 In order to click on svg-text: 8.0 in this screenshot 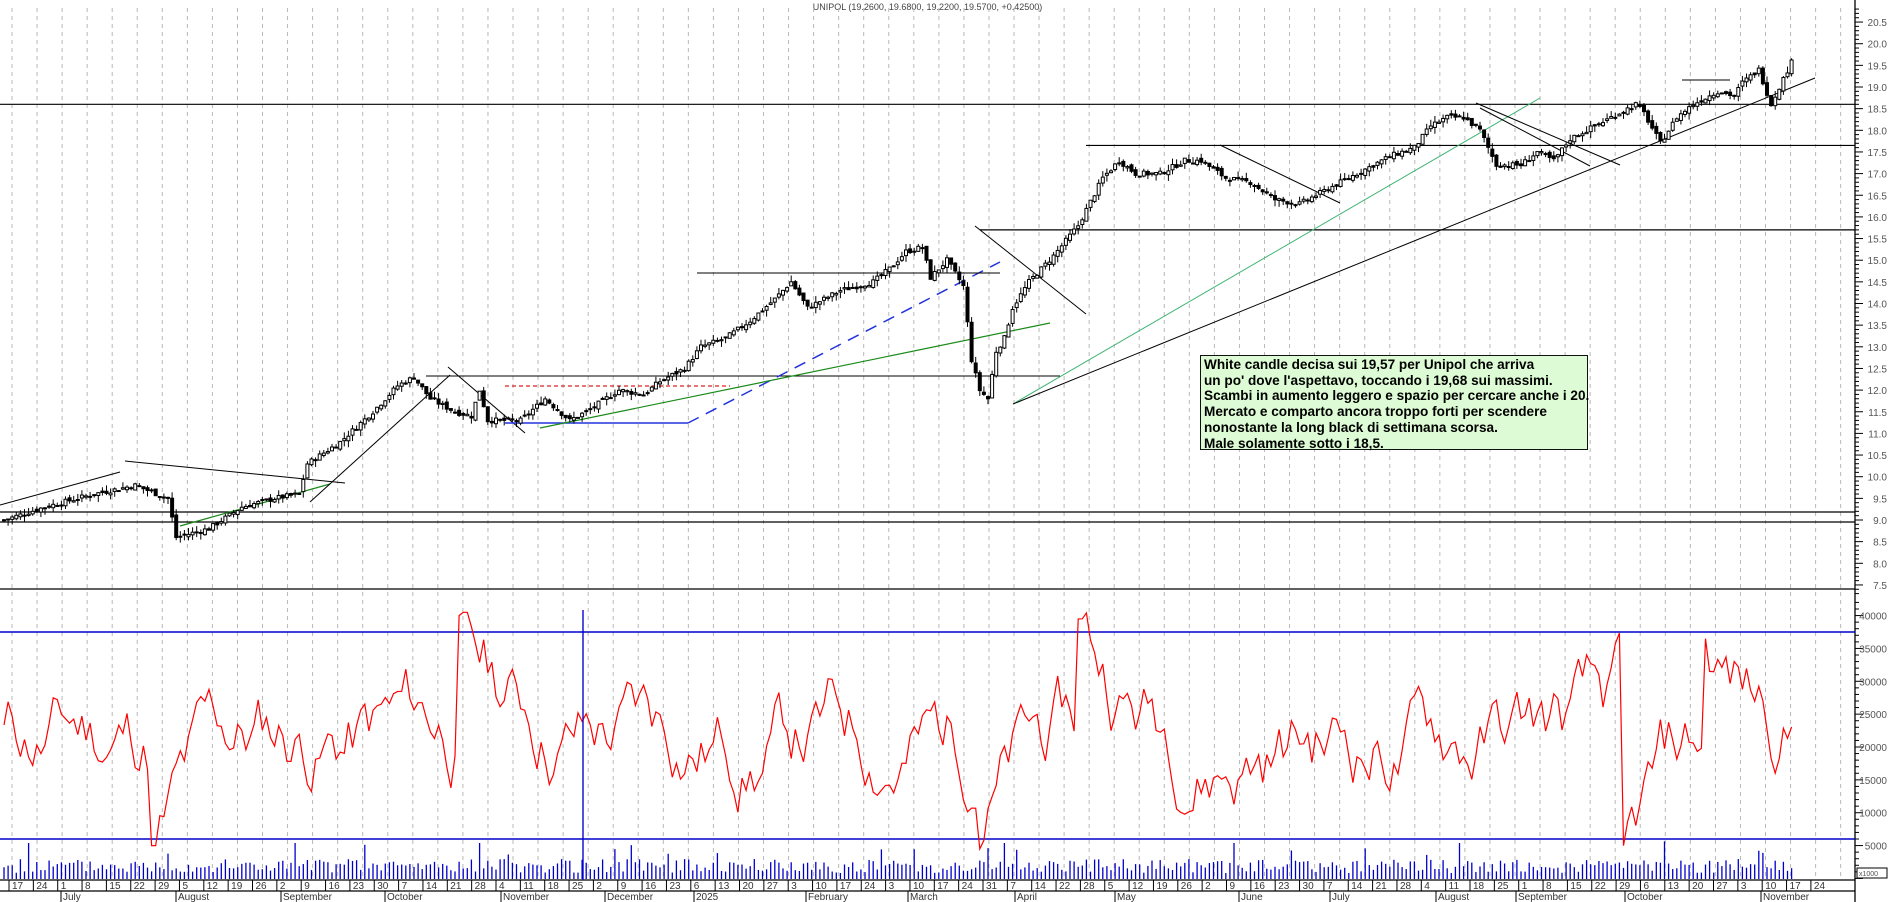, I will do `click(1880, 564)`.